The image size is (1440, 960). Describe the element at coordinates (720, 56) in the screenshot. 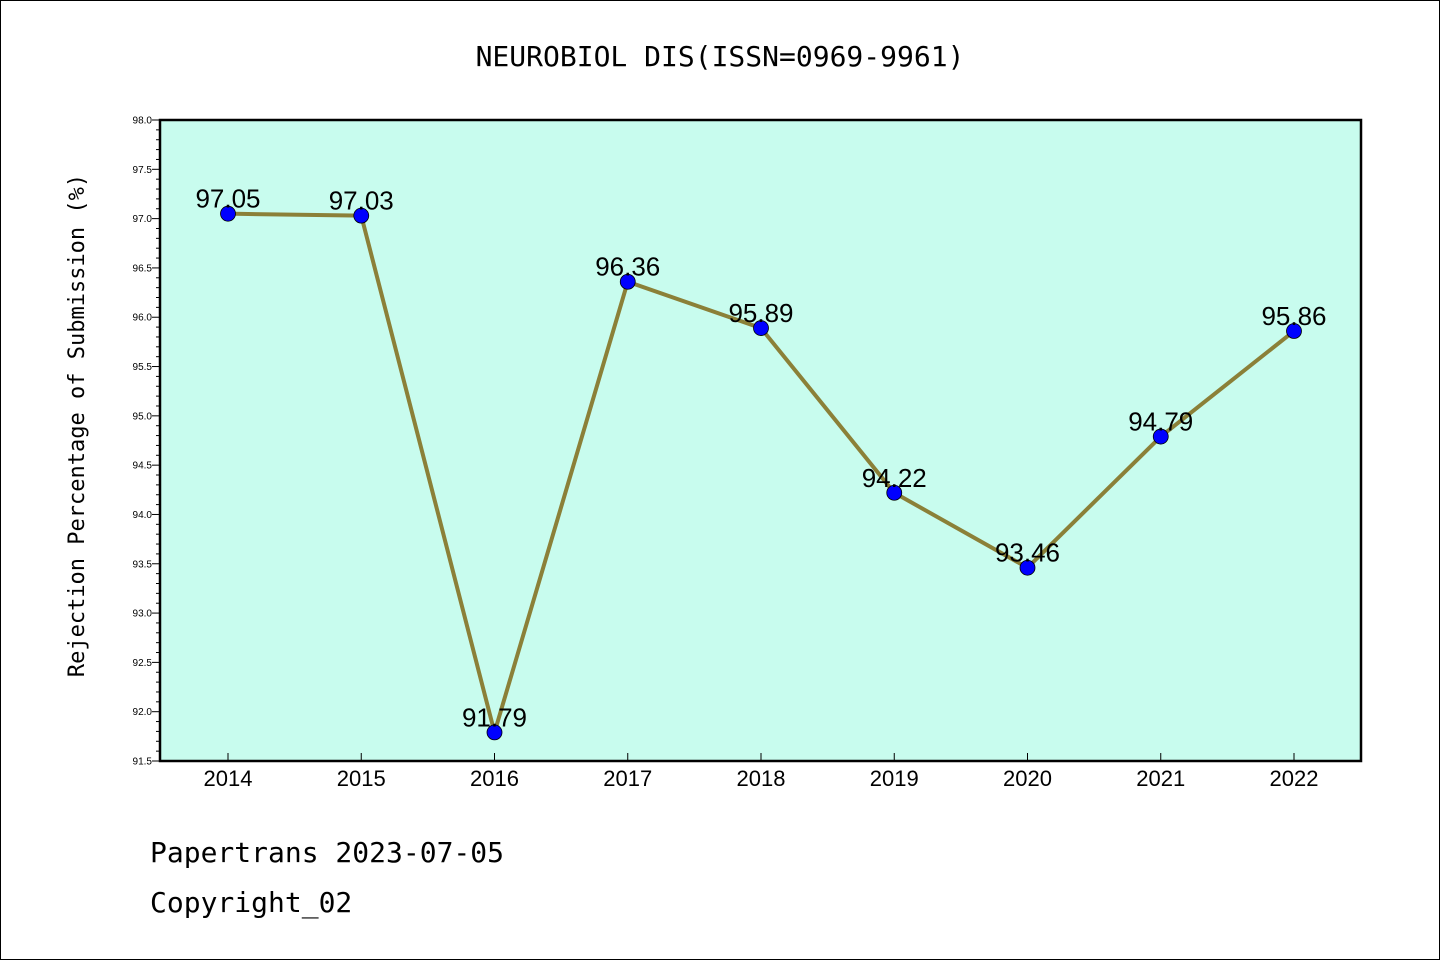

I see `chart-title: NEUROBIOL DIS(ISSN=0969-9961)` at that location.